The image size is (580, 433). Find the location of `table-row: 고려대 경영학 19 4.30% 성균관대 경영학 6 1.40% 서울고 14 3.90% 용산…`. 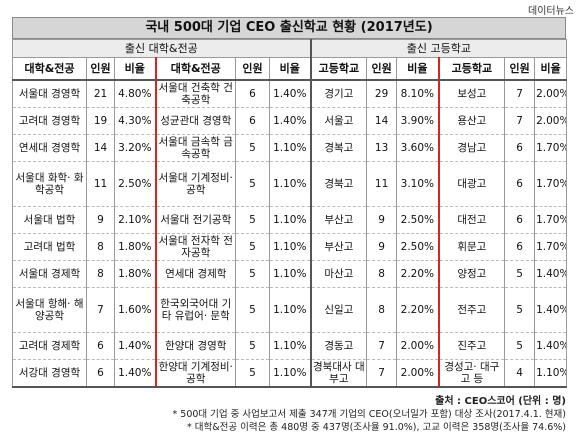

table-row: 고려대 경영학 19 4.30% 성균관대 경영학 6 1.40% 서울고 14 3.90% 용산… is located at coordinates (290, 121).